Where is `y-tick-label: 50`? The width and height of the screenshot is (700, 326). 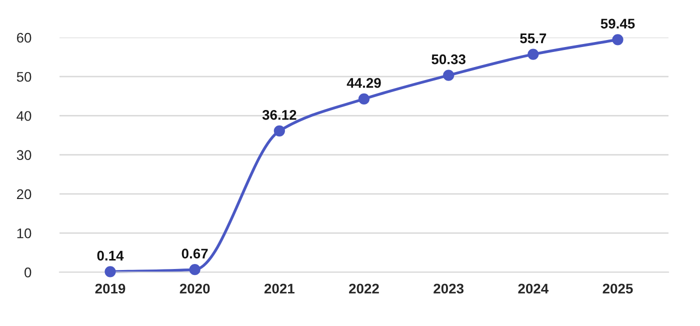 y-tick-label: 50 is located at coordinates (24, 77).